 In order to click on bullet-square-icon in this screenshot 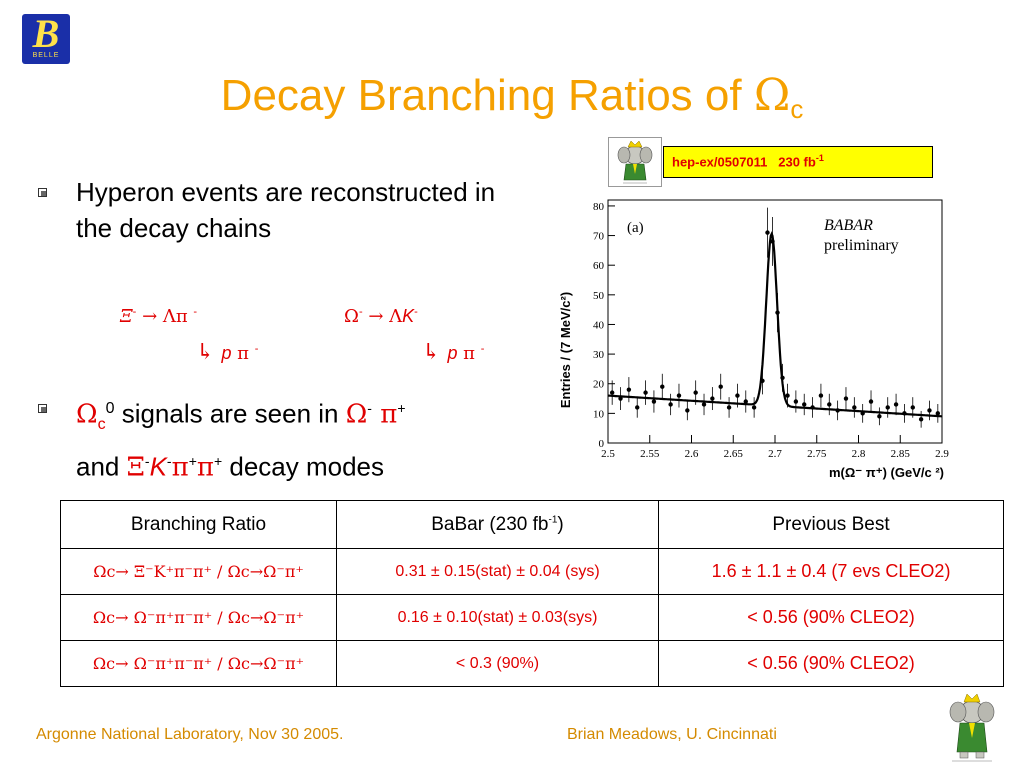, I will do `click(42, 408)`.